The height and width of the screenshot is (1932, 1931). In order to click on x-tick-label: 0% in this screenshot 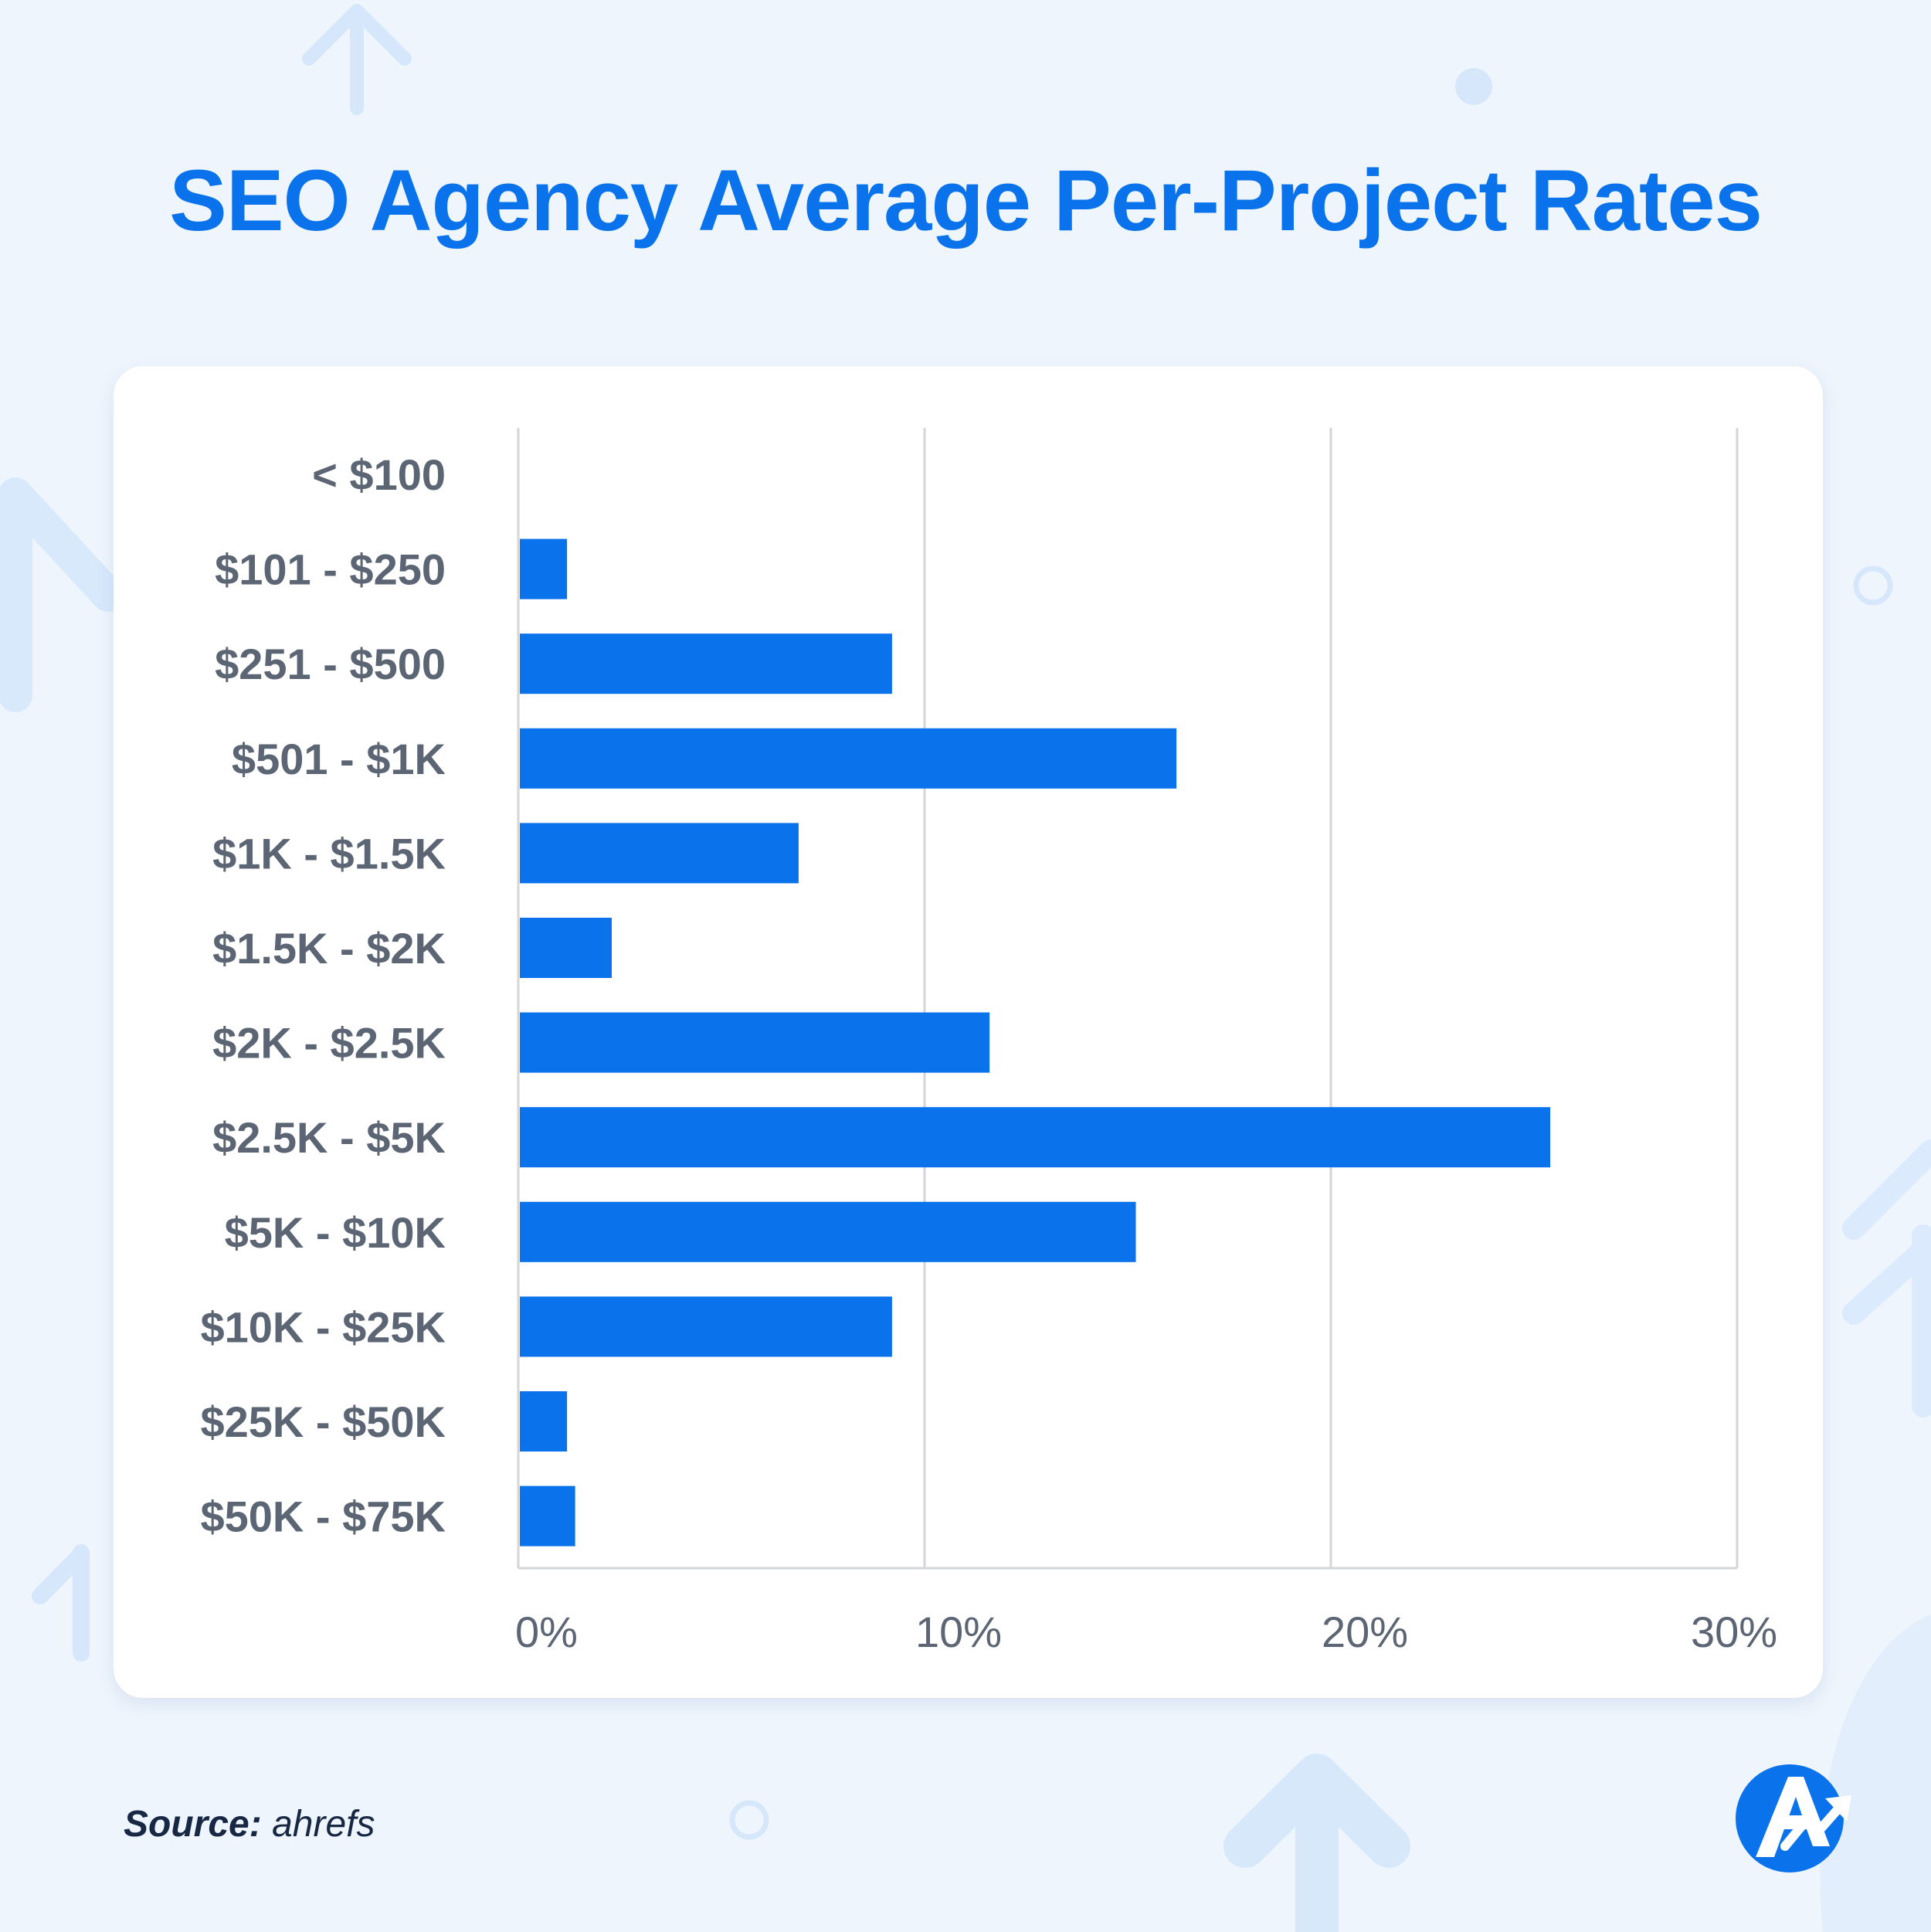, I will do `click(546, 1632)`.